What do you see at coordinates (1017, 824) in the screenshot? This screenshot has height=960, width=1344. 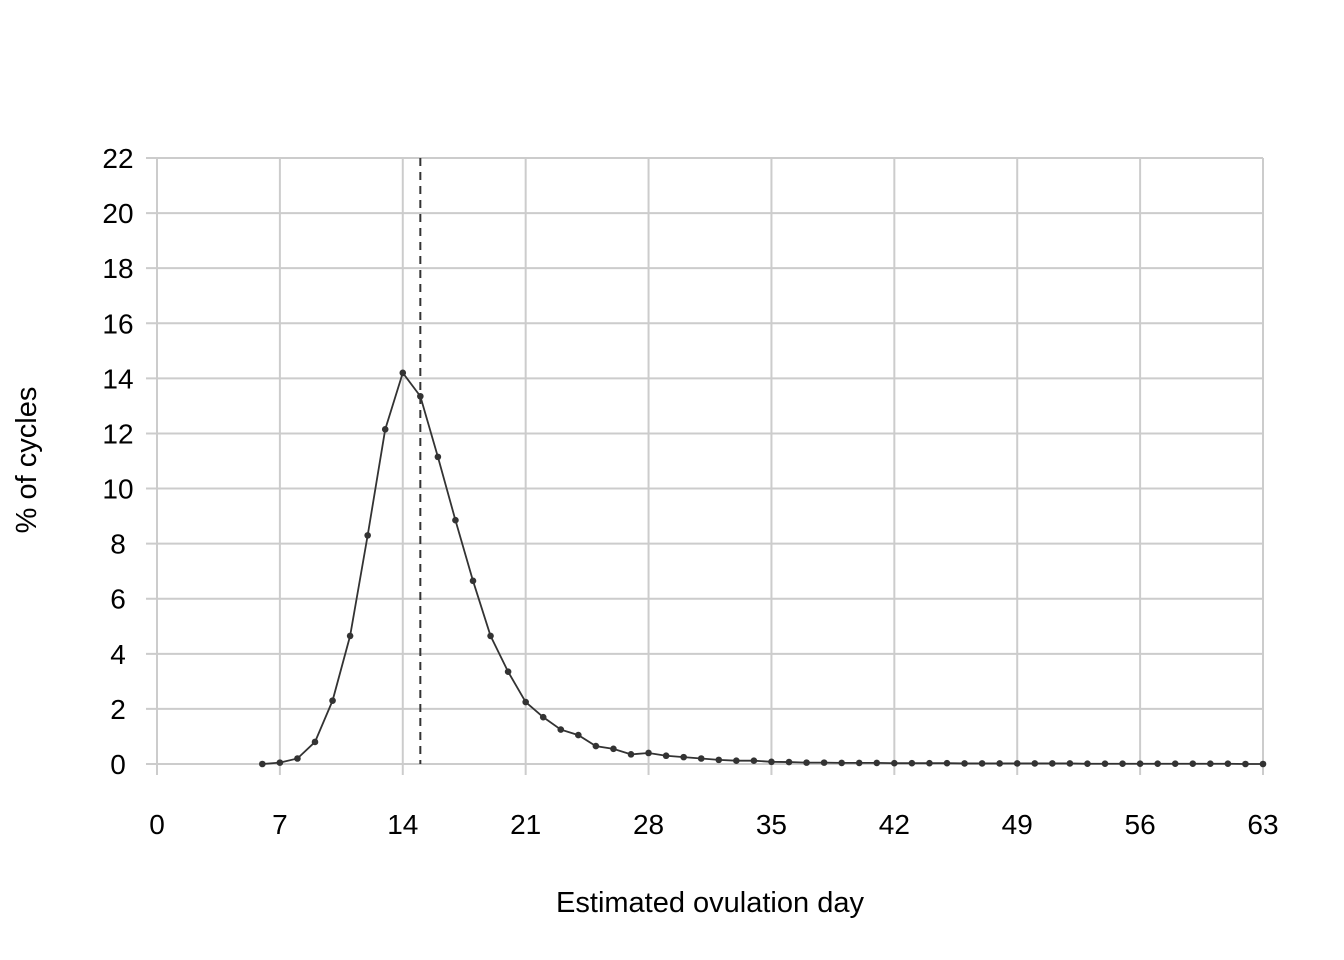 I see `x-tick-label: 49` at bounding box center [1017, 824].